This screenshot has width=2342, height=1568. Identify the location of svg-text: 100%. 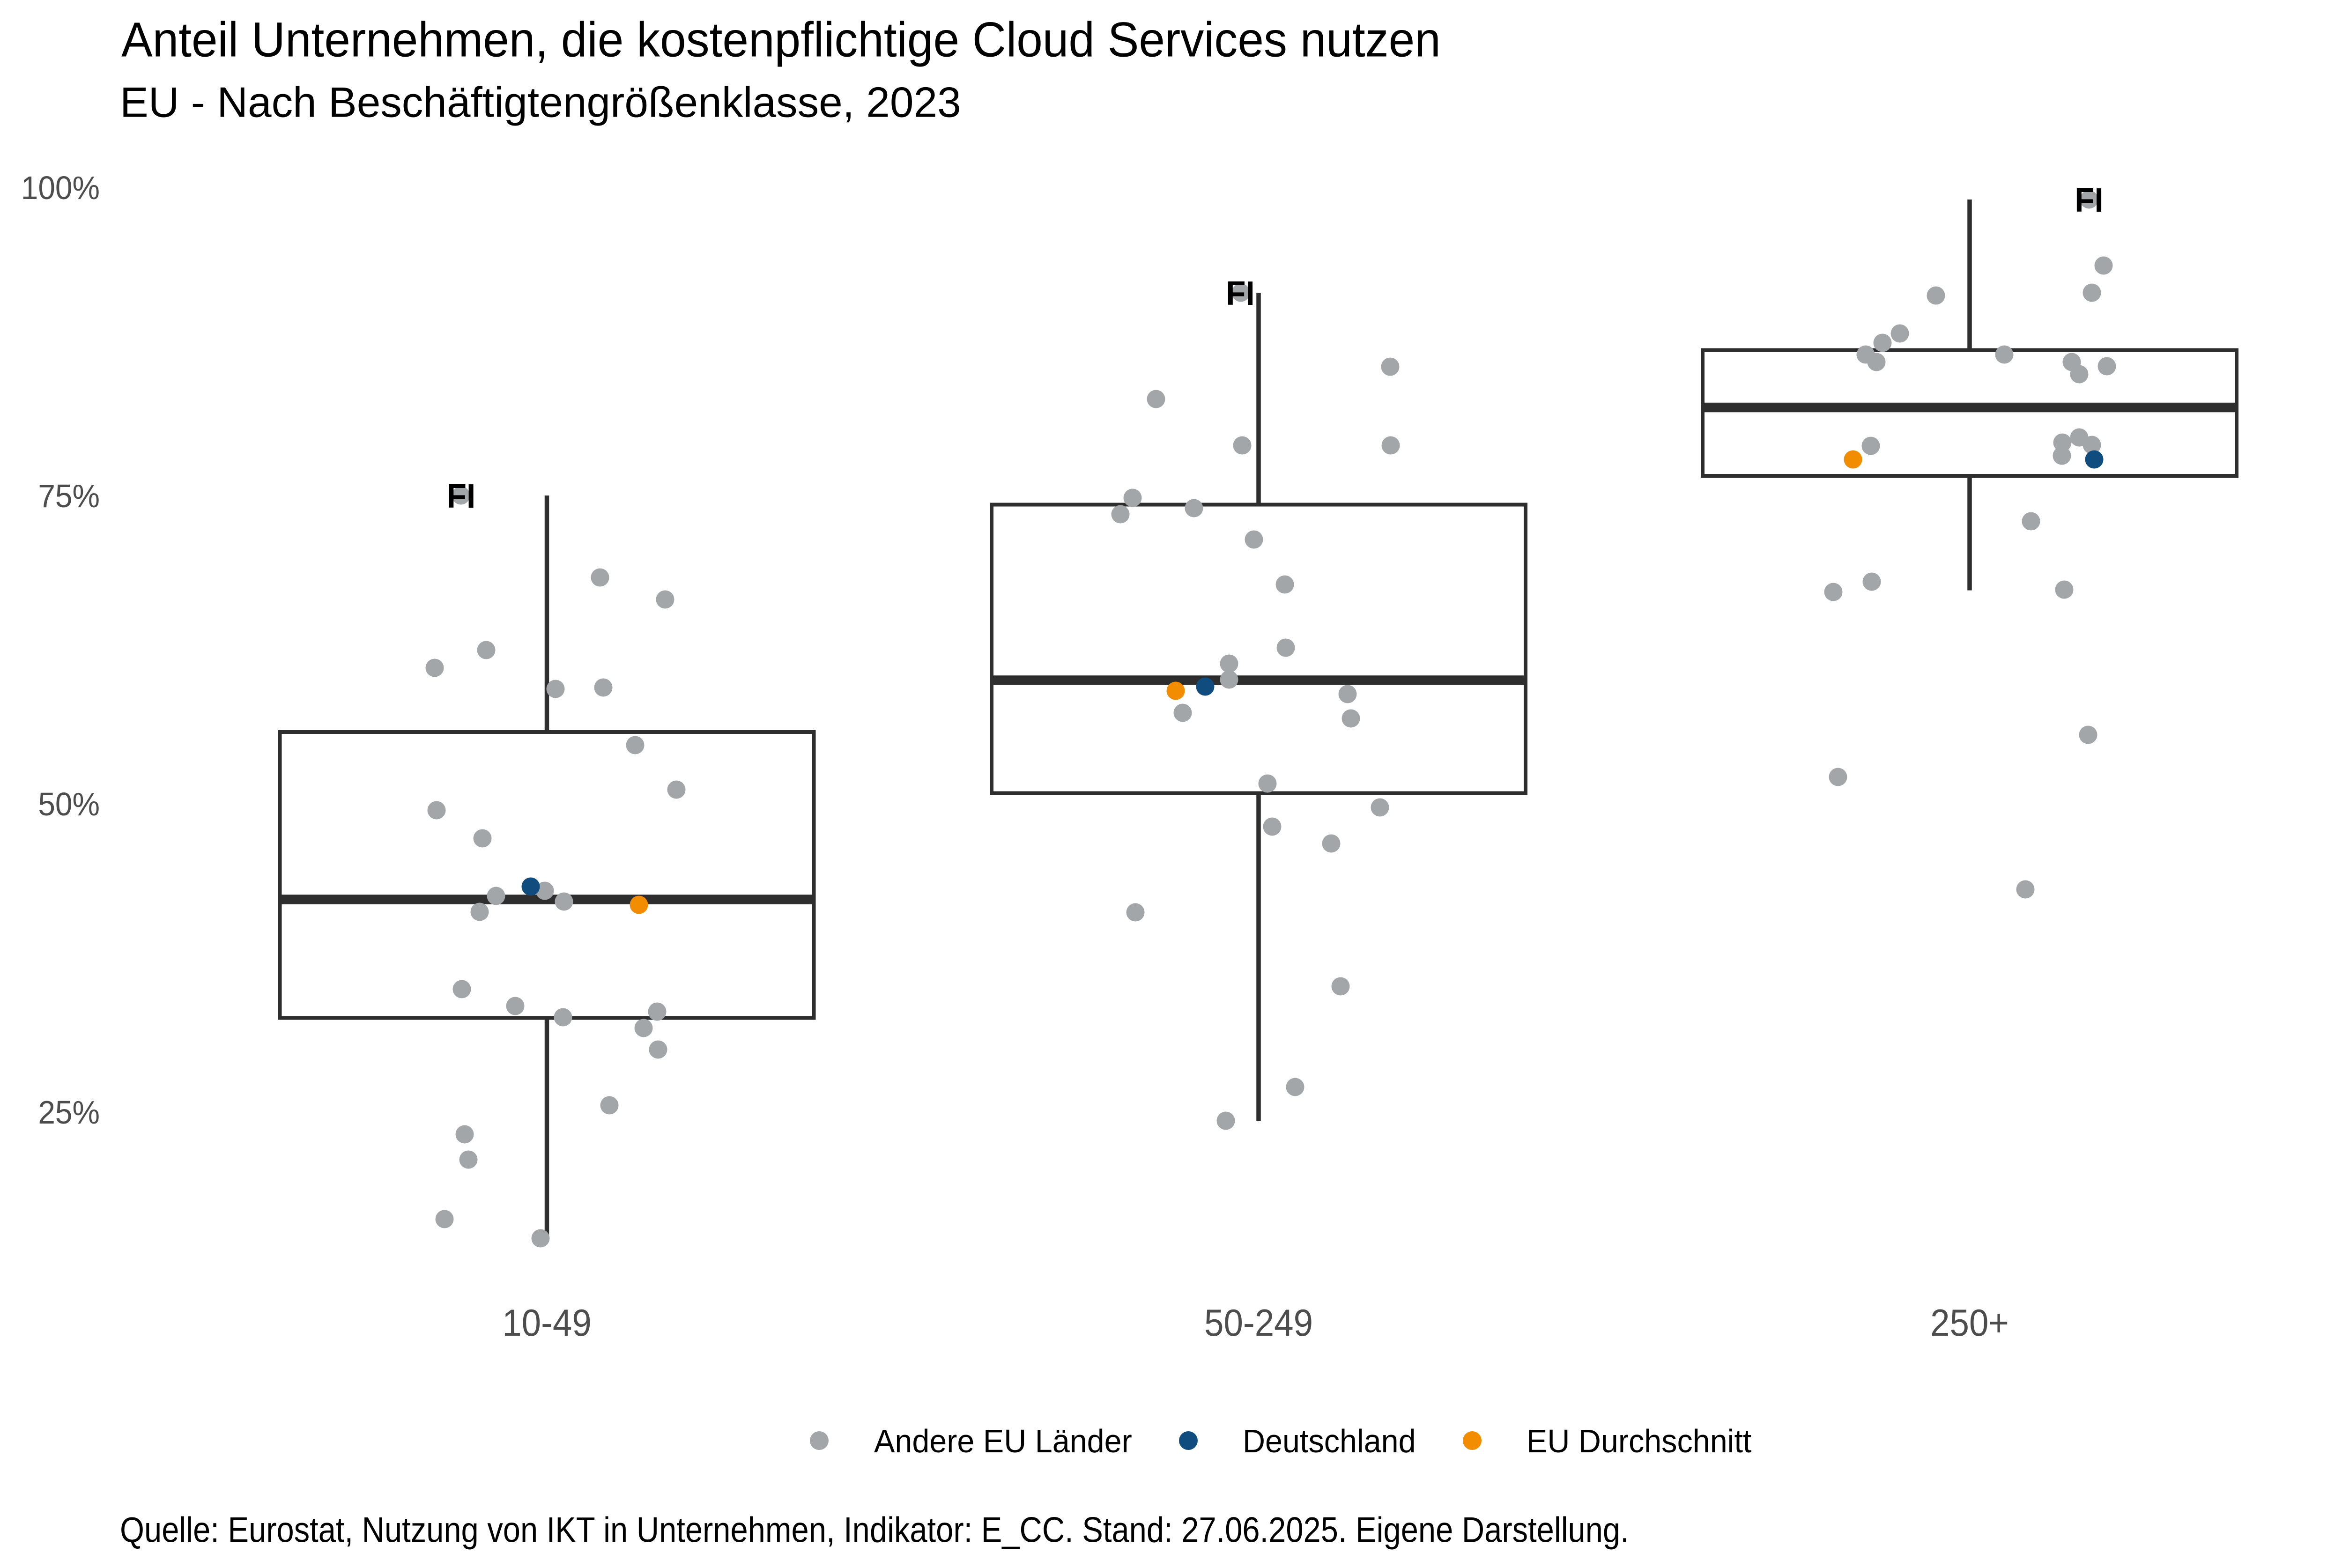
(60, 188).